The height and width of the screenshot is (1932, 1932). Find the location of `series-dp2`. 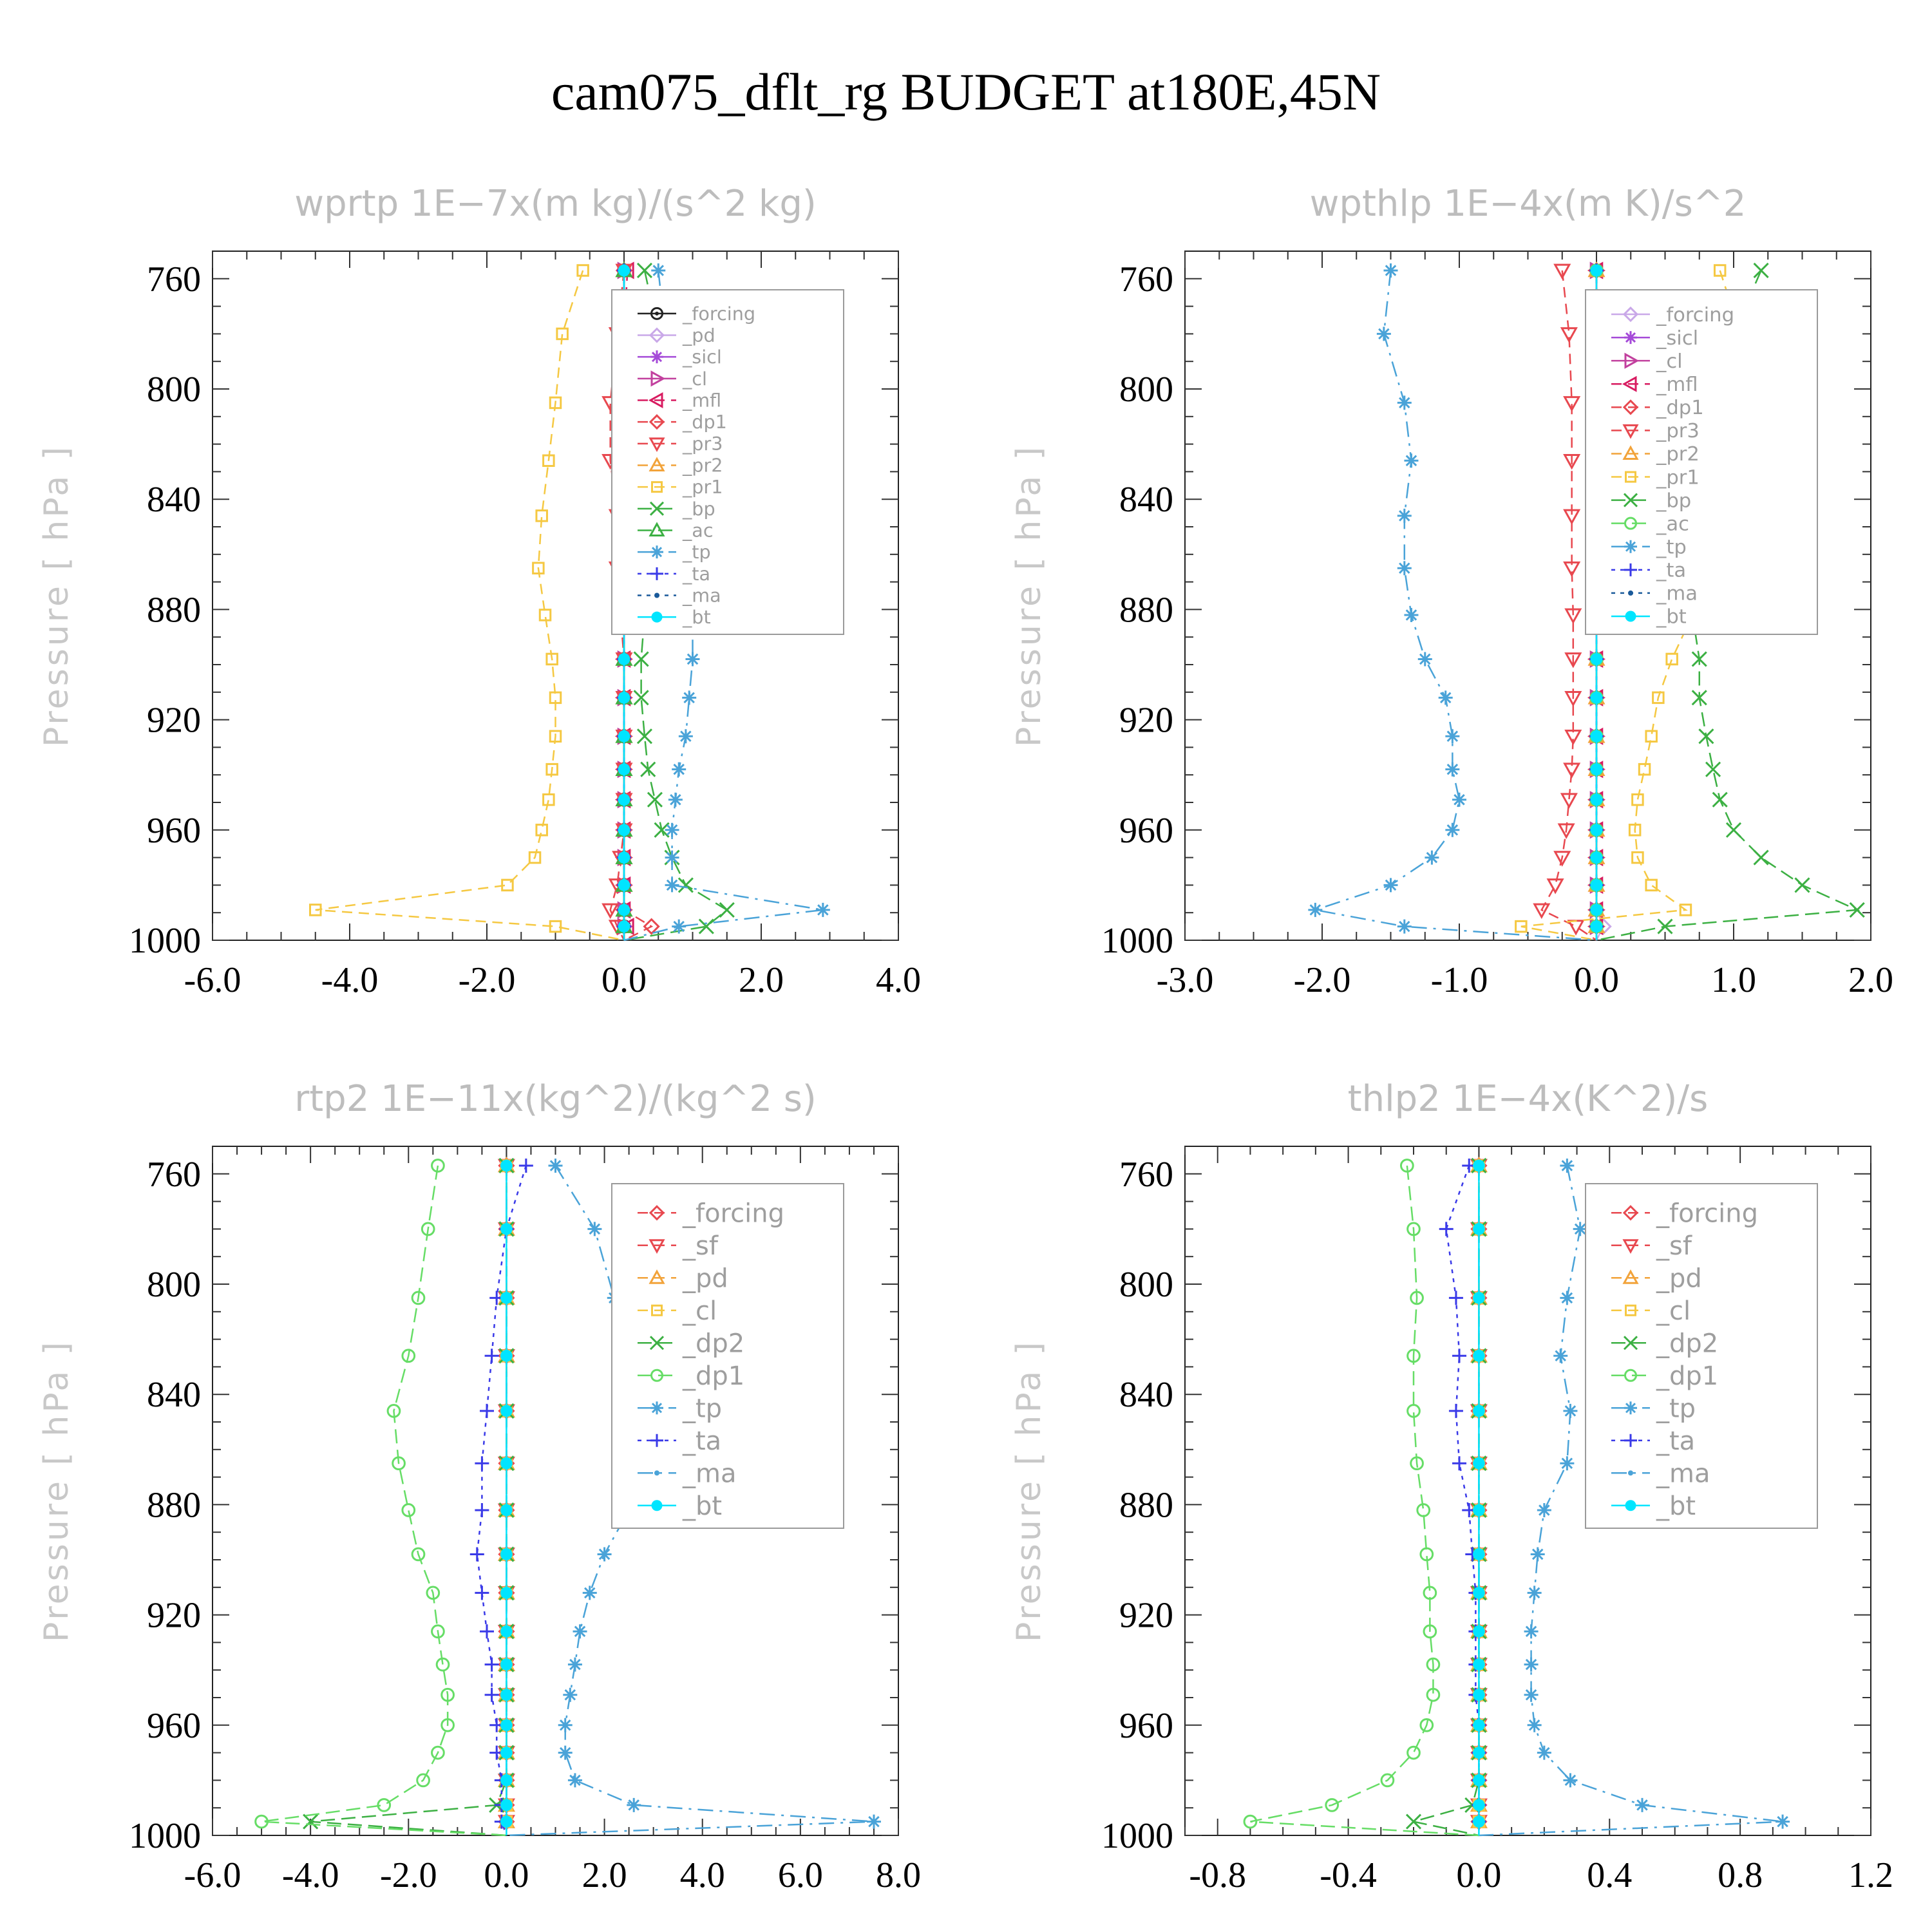

series-dp2 is located at coordinates (1446, 1497).